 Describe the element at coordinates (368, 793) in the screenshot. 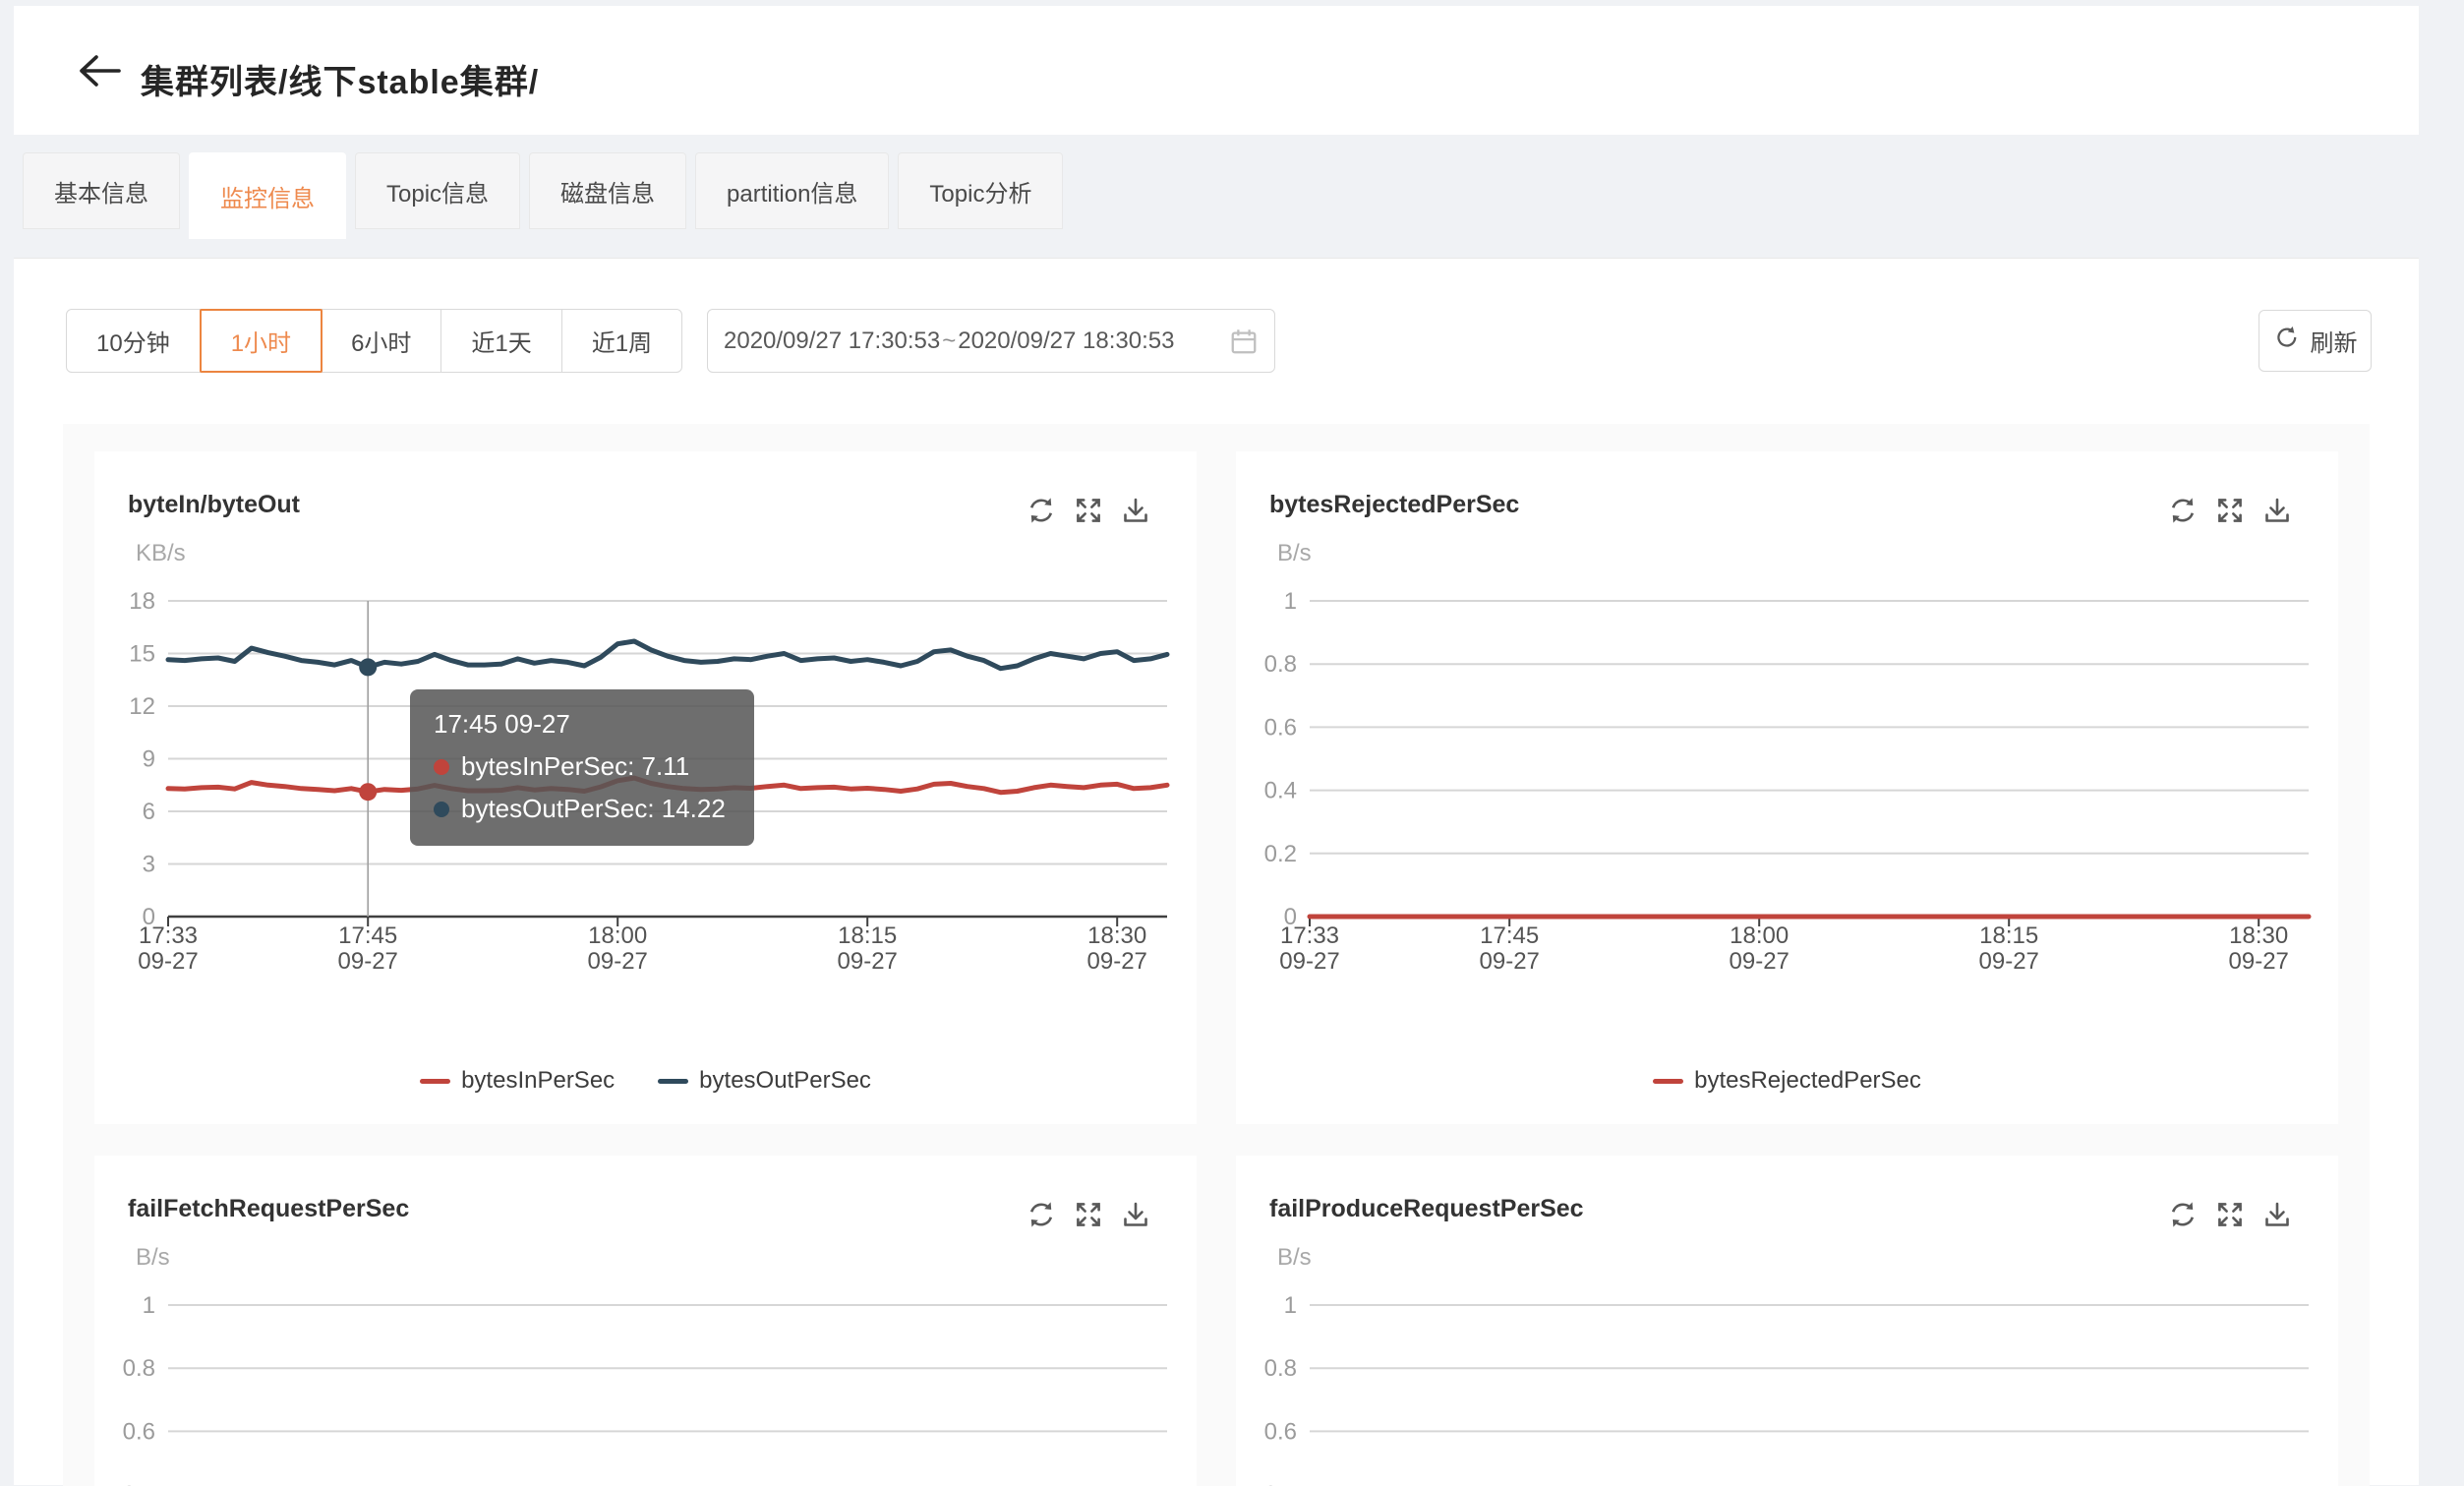

I see `hover-dot-bytesInPerSec` at that location.